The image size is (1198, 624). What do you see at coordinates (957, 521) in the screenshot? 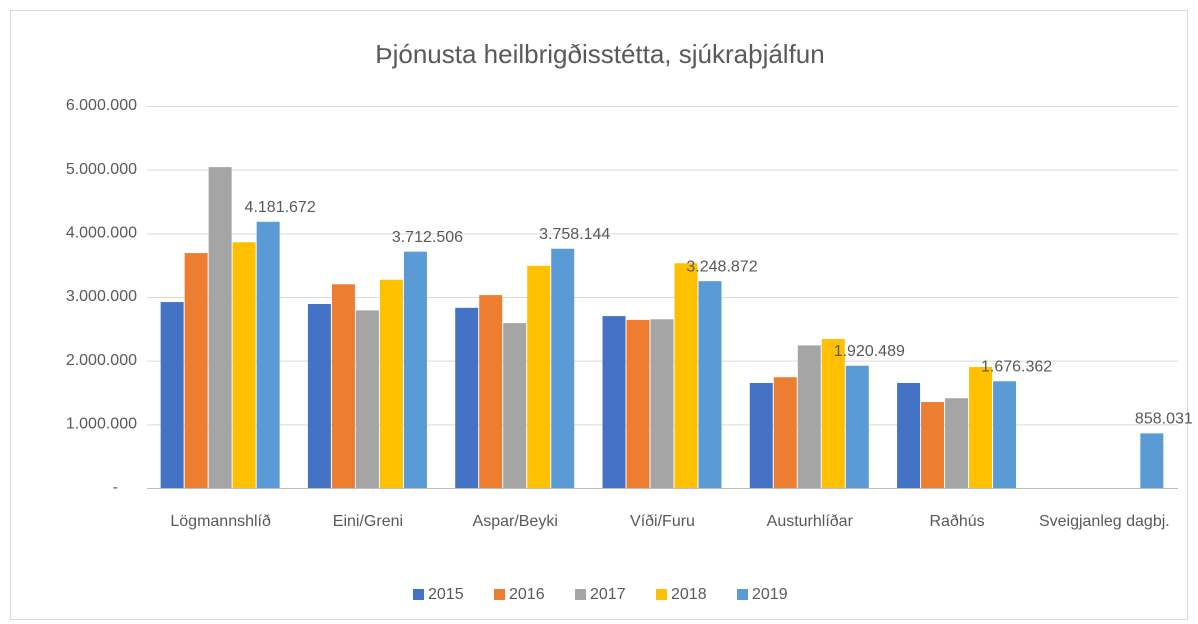
I see `x-tick-label: Raðhús` at bounding box center [957, 521].